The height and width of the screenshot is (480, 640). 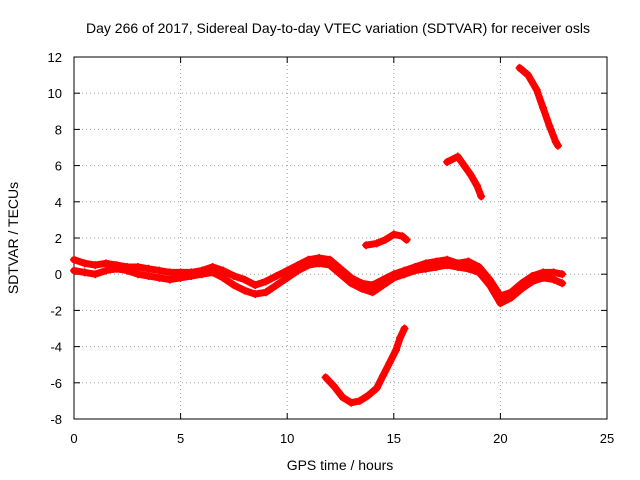 What do you see at coordinates (13, 238) in the screenshot?
I see `y-axis-label: SDTVAR / TECUs` at bounding box center [13, 238].